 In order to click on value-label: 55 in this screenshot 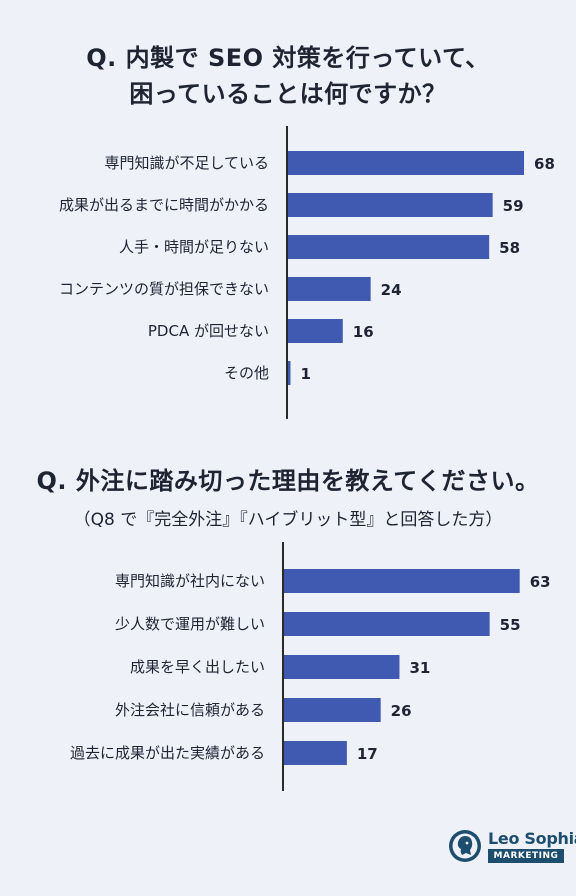, I will do `click(510, 625)`.